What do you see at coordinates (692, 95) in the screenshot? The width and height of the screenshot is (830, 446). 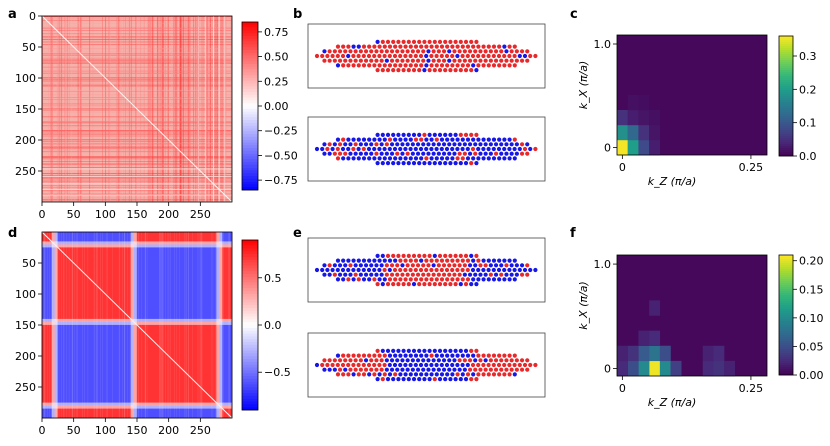 I see `heatmap-c-frame` at bounding box center [692, 95].